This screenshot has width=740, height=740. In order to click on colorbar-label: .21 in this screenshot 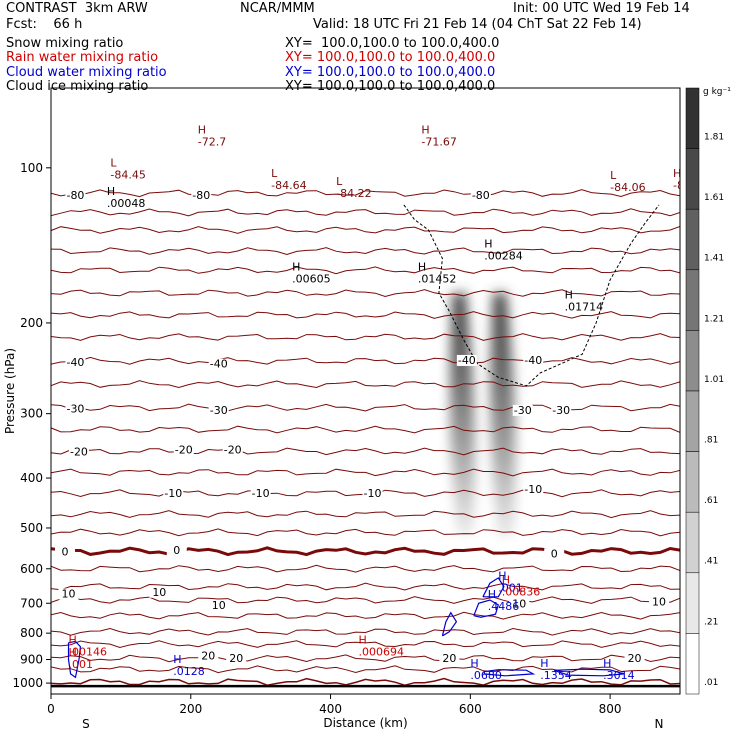, I will do `click(711, 622)`.